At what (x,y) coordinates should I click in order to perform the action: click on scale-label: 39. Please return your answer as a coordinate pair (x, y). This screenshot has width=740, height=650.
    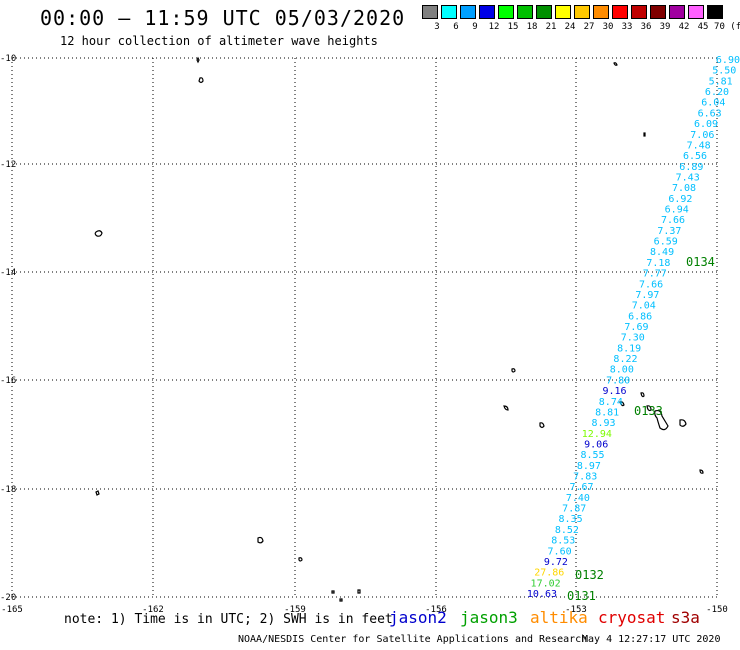
    Looking at the image, I should click on (665, 27).